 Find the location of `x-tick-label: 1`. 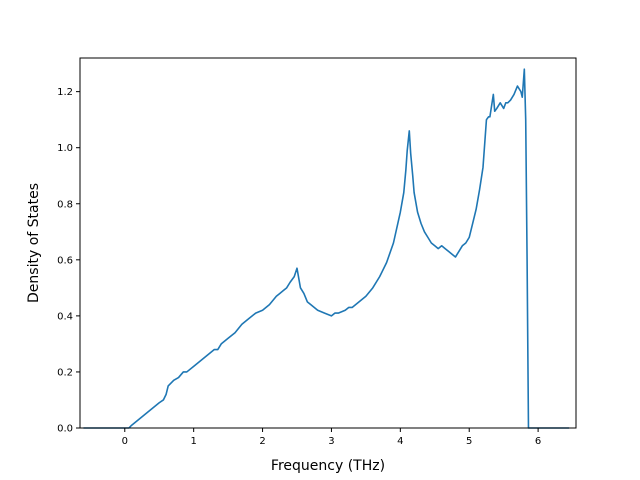

x-tick-label: 1 is located at coordinates (193, 441).